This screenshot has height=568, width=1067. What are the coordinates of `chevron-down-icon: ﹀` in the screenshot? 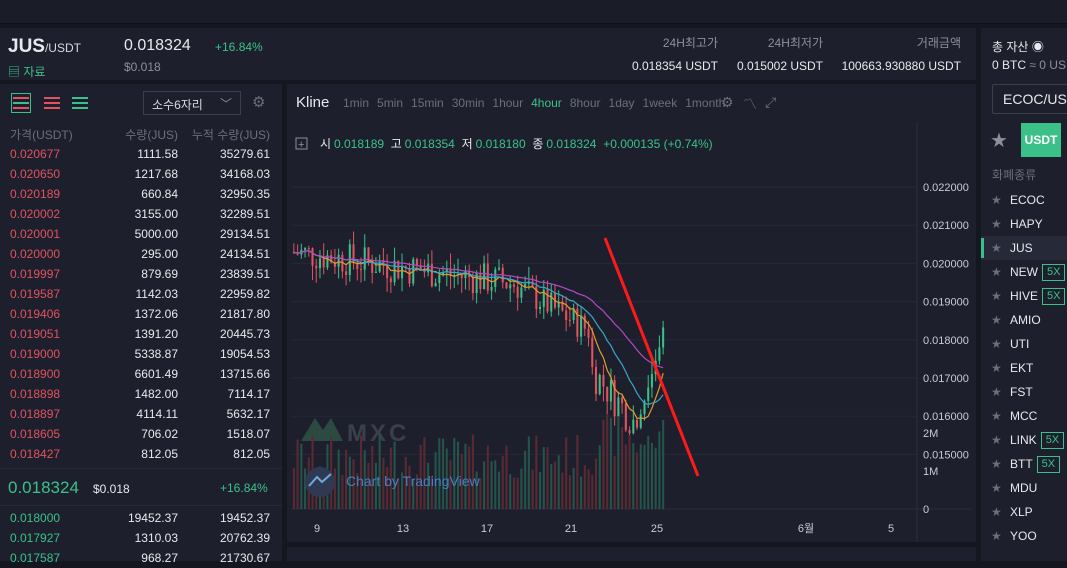 It's located at (225, 104).